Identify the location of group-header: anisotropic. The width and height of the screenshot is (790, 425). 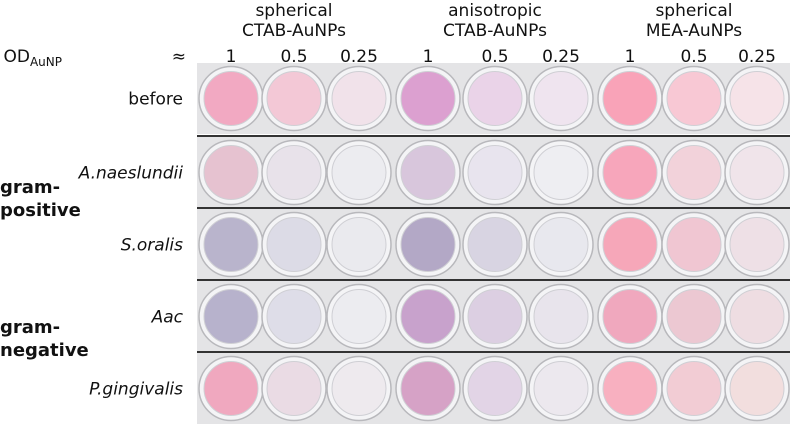
(495, 11).